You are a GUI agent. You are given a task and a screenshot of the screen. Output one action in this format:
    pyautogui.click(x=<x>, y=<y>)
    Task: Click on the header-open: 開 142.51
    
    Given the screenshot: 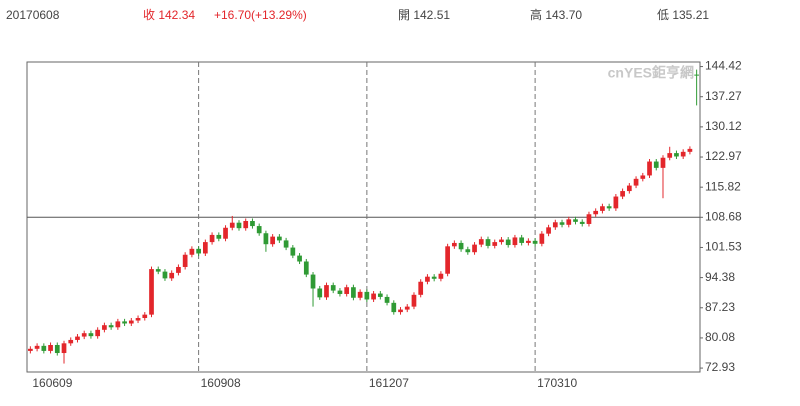 What is the action you would take?
    pyautogui.click(x=424, y=15)
    